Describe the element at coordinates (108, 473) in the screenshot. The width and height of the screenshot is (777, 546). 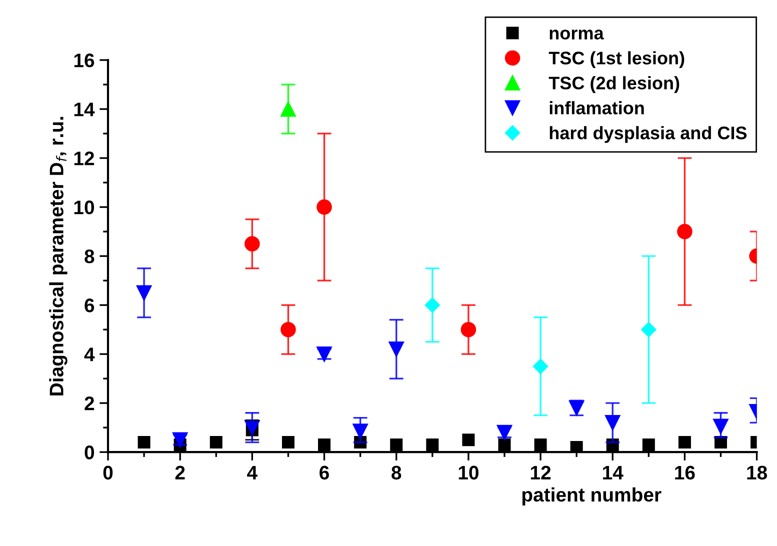
I see `x-tick-label: 0` at that location.